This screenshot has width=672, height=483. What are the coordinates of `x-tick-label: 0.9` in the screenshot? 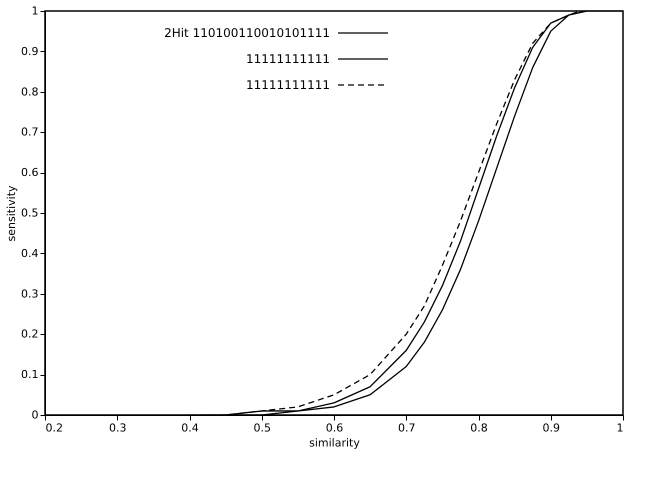 It's located at (551, 428).